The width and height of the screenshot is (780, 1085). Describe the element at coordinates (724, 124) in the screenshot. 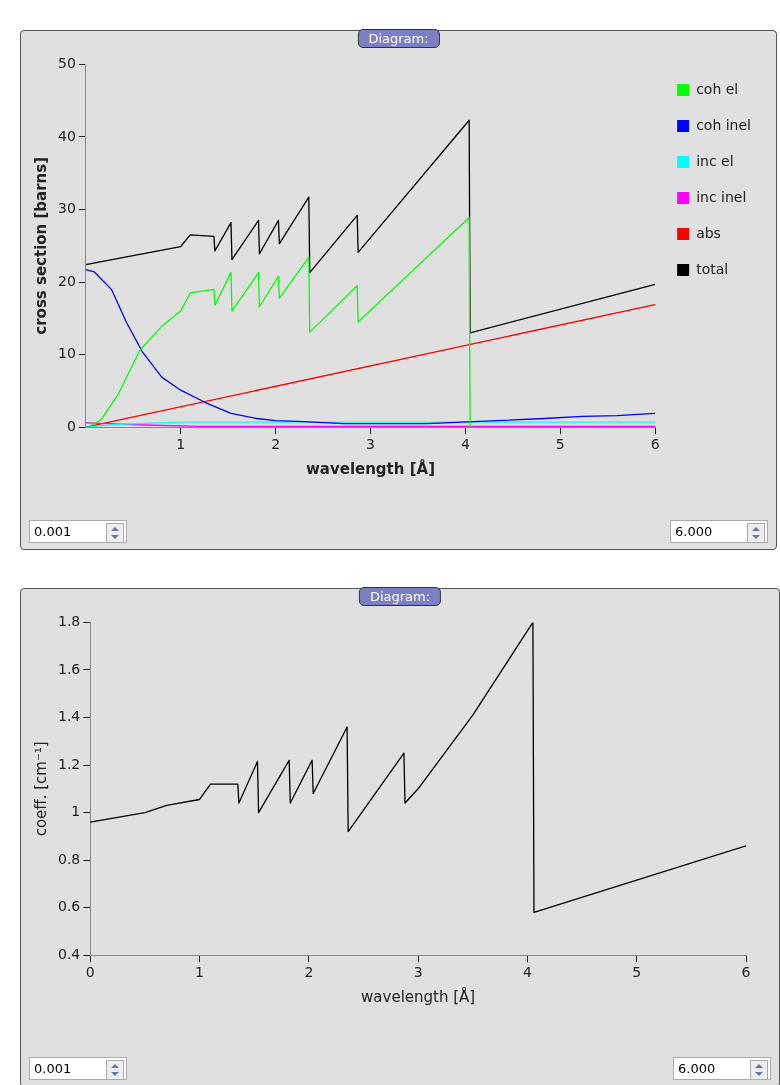

I see `legend-label: coh inel` at that location.